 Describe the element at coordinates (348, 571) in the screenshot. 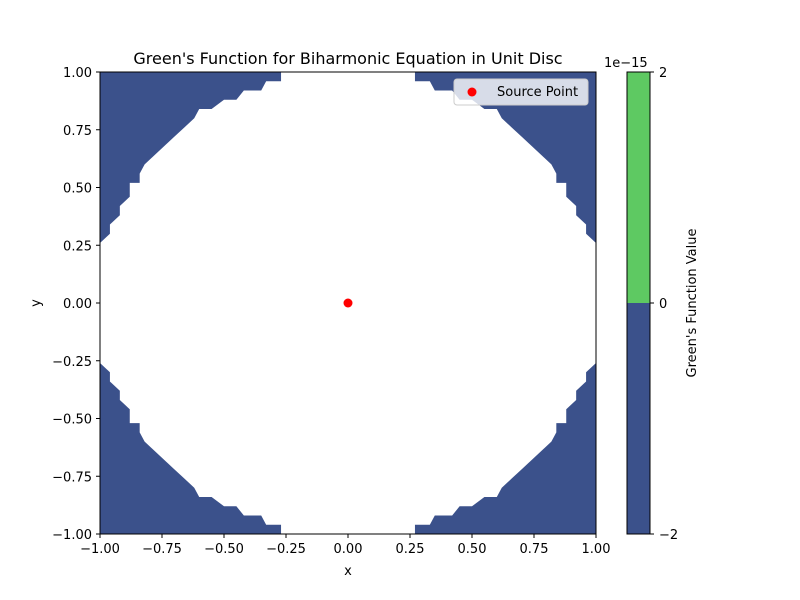

I see `x-axis-label: x` at that location.